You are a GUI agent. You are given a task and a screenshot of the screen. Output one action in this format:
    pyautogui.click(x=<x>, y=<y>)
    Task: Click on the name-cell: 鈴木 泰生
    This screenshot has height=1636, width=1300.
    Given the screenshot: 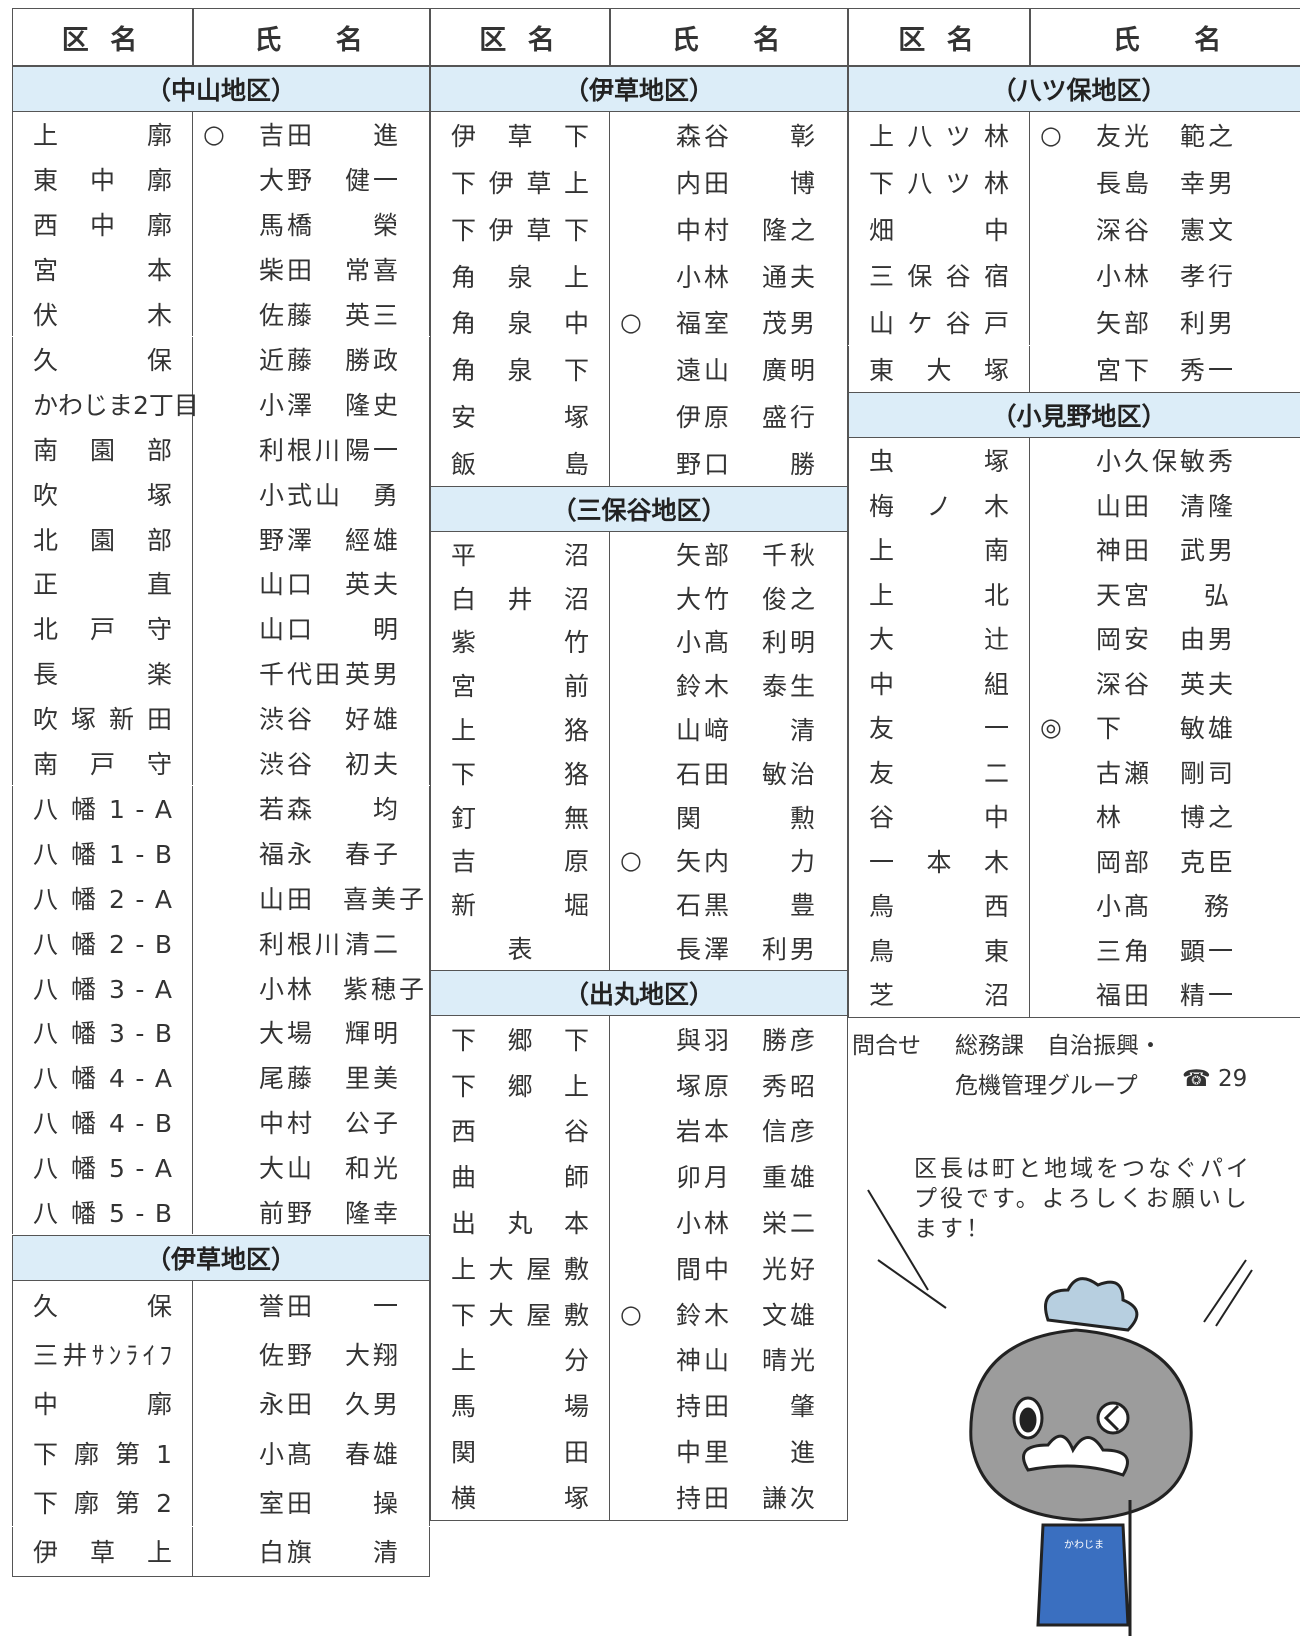 What is the action you would take?
    pyautogui.click(x=729, y=685)
    